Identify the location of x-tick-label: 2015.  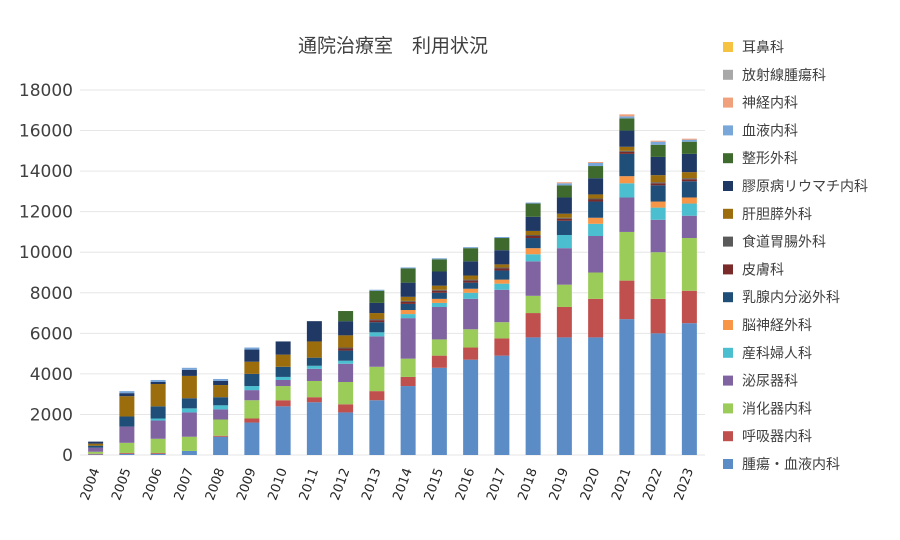
(434, 484).